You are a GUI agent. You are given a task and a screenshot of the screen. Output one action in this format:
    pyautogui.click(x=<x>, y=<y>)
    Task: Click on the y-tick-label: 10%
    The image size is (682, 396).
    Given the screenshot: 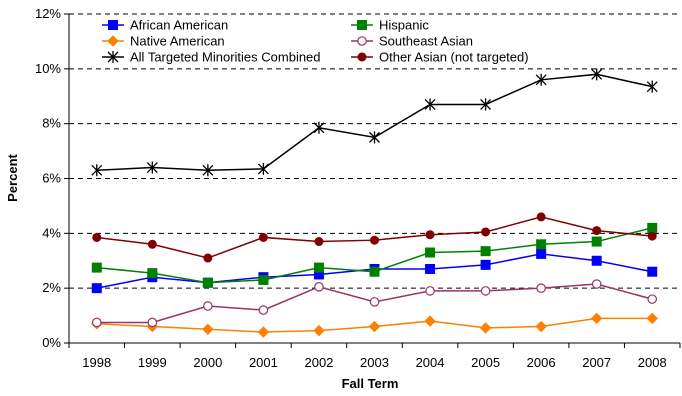 What is the action you would take?
    pyautogui.click(x=48, y=68)
    